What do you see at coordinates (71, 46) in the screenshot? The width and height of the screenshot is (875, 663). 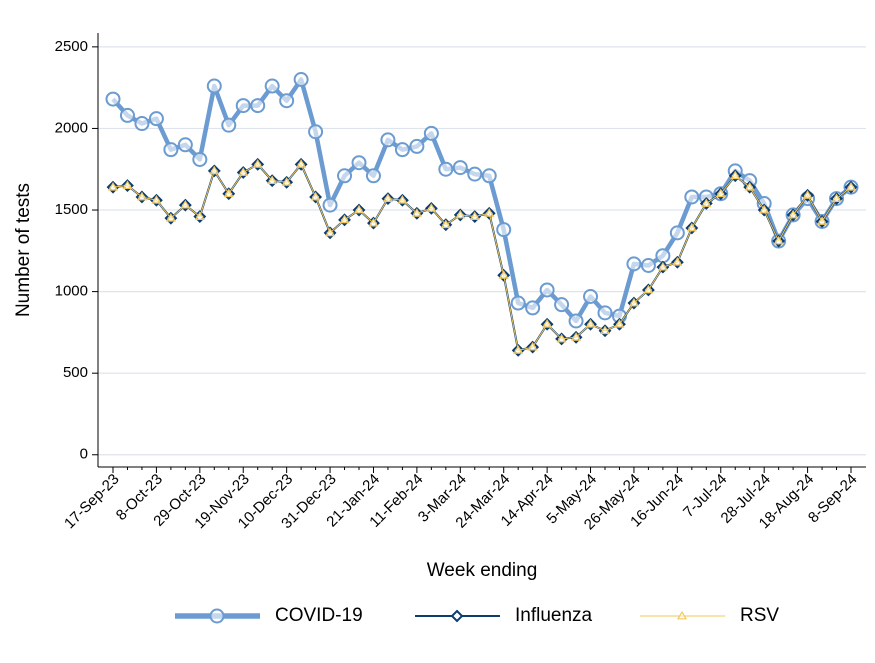 I see `y-tick-label: 2500` at bounding box center [71, 46].